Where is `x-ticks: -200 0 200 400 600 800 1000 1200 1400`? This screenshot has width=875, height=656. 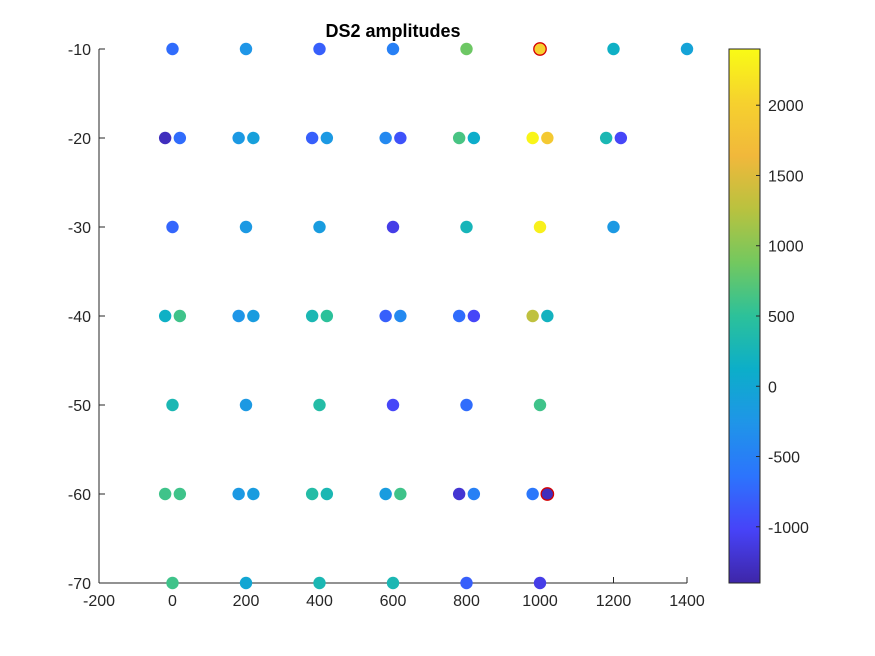
x-ticks: -200 0 200 400 600 800 1000 1200 1400 is located at coordinates (394, 593).